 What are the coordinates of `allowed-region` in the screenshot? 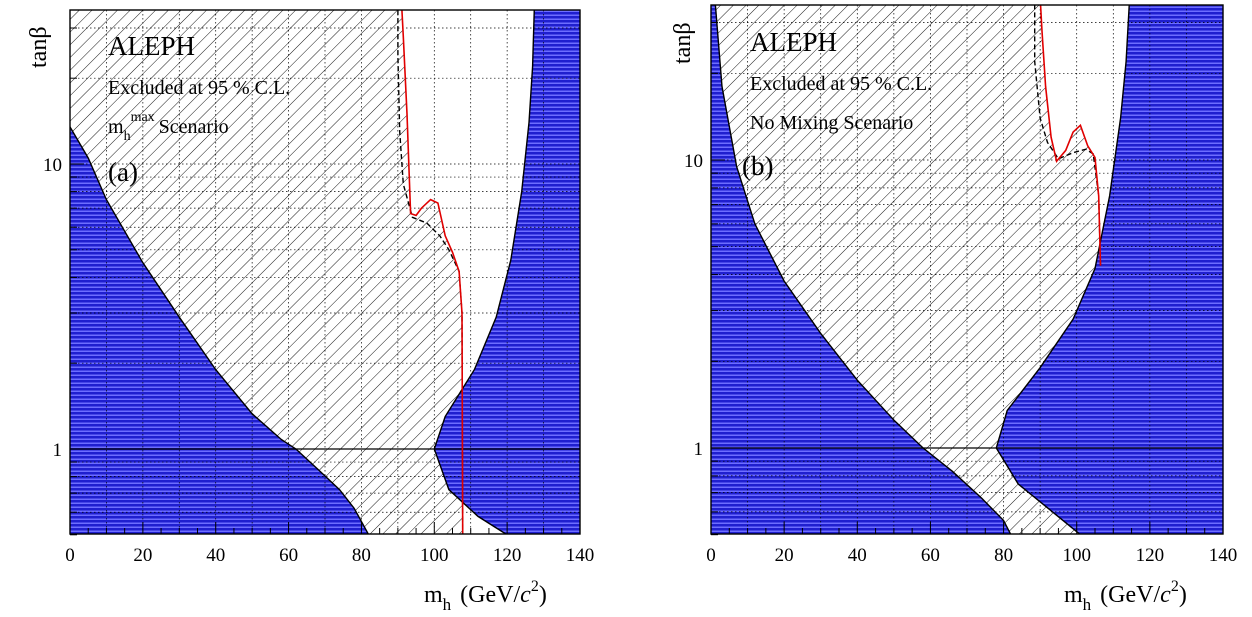 It's located at (468, 272).